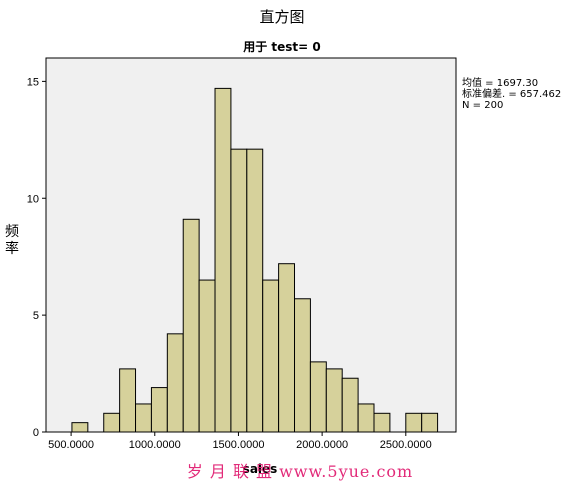 The image size is (564, 482). What do you see at coordinates (282, 47) in the screenshot?
I see `chart-subtitle: 用于 test= 0` at bounding box center [282, 47].